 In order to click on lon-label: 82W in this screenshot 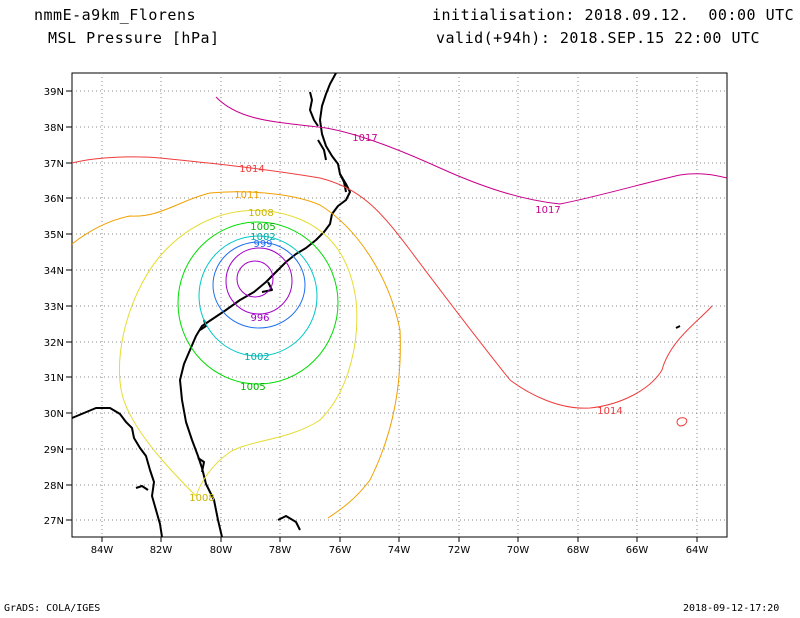, I will do `click(161, 550)`.